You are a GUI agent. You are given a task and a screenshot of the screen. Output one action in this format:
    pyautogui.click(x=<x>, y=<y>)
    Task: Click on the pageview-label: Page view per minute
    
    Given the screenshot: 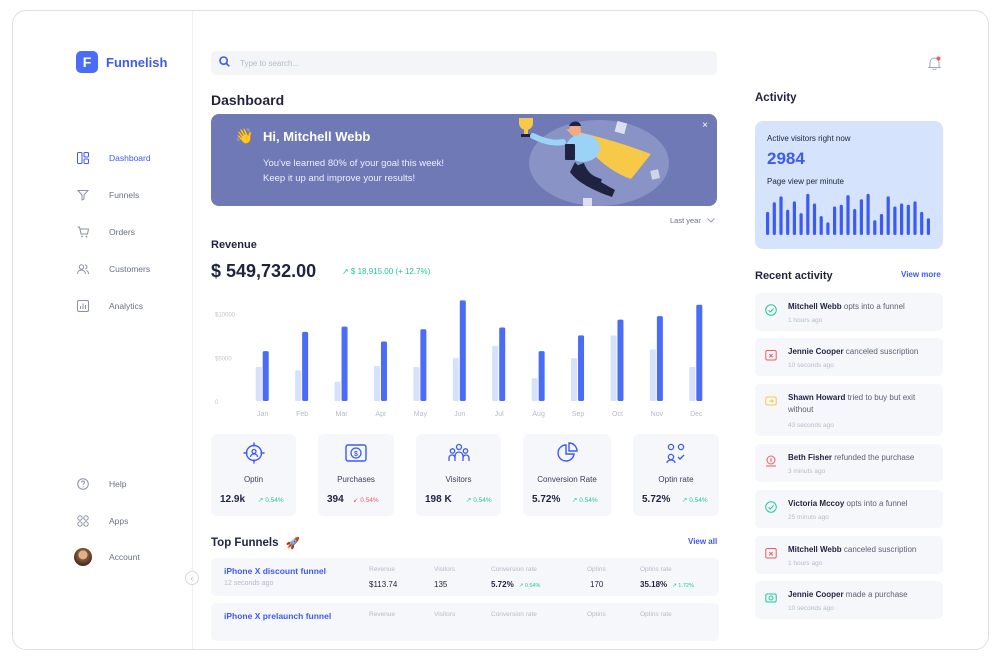 What is the action you would take?
    pyautogui.click(x=805, y=181)
    